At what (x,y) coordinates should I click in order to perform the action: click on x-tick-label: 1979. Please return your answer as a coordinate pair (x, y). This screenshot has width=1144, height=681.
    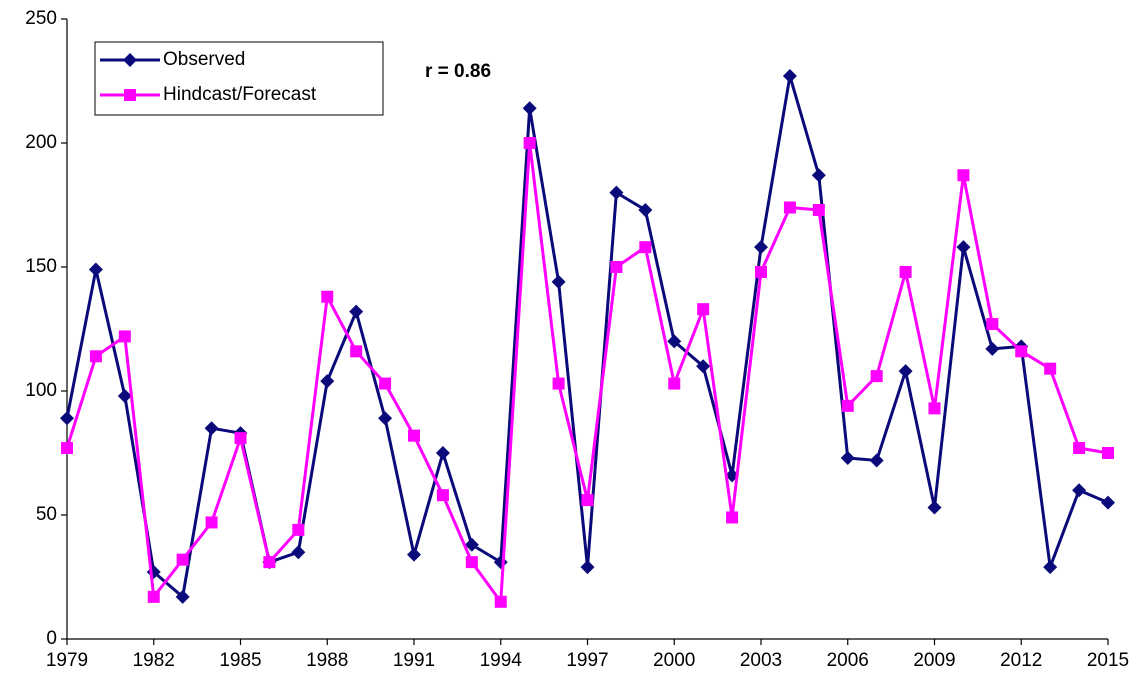
    Looking at the image, I should click on (67, 660).